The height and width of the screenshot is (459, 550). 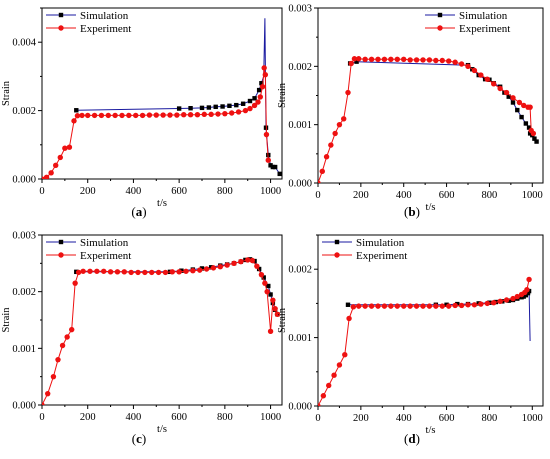 What do you see at coordinates (412, 211) in the screenshot?
I see `panel-label: (b)` at bounding box center [412, 211].